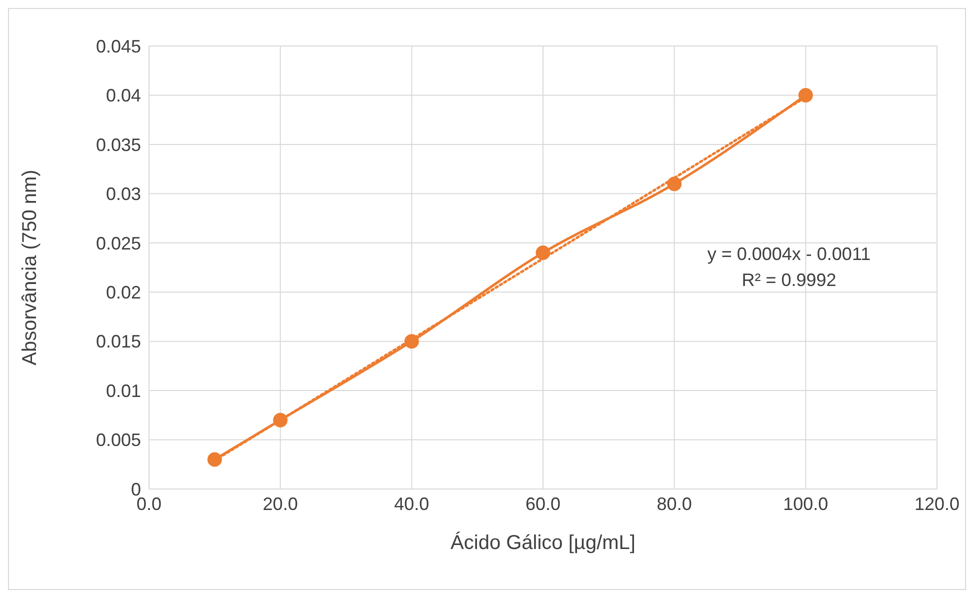 This screenshot has height=596, width=972. What do you see at coordinates (123, 96) in the screenshot?
I see `y-tick-label: 0.04` at bounding box center [123, 96].